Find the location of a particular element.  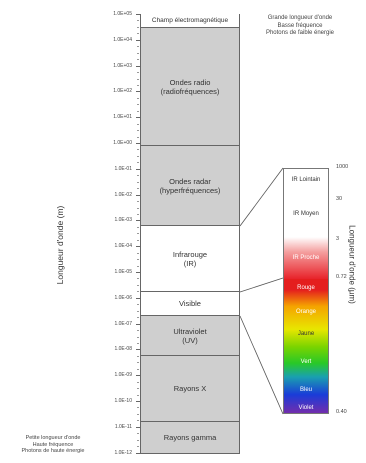

axis-tick-label: 1.0E+04 is located at coordinates (122, 39).